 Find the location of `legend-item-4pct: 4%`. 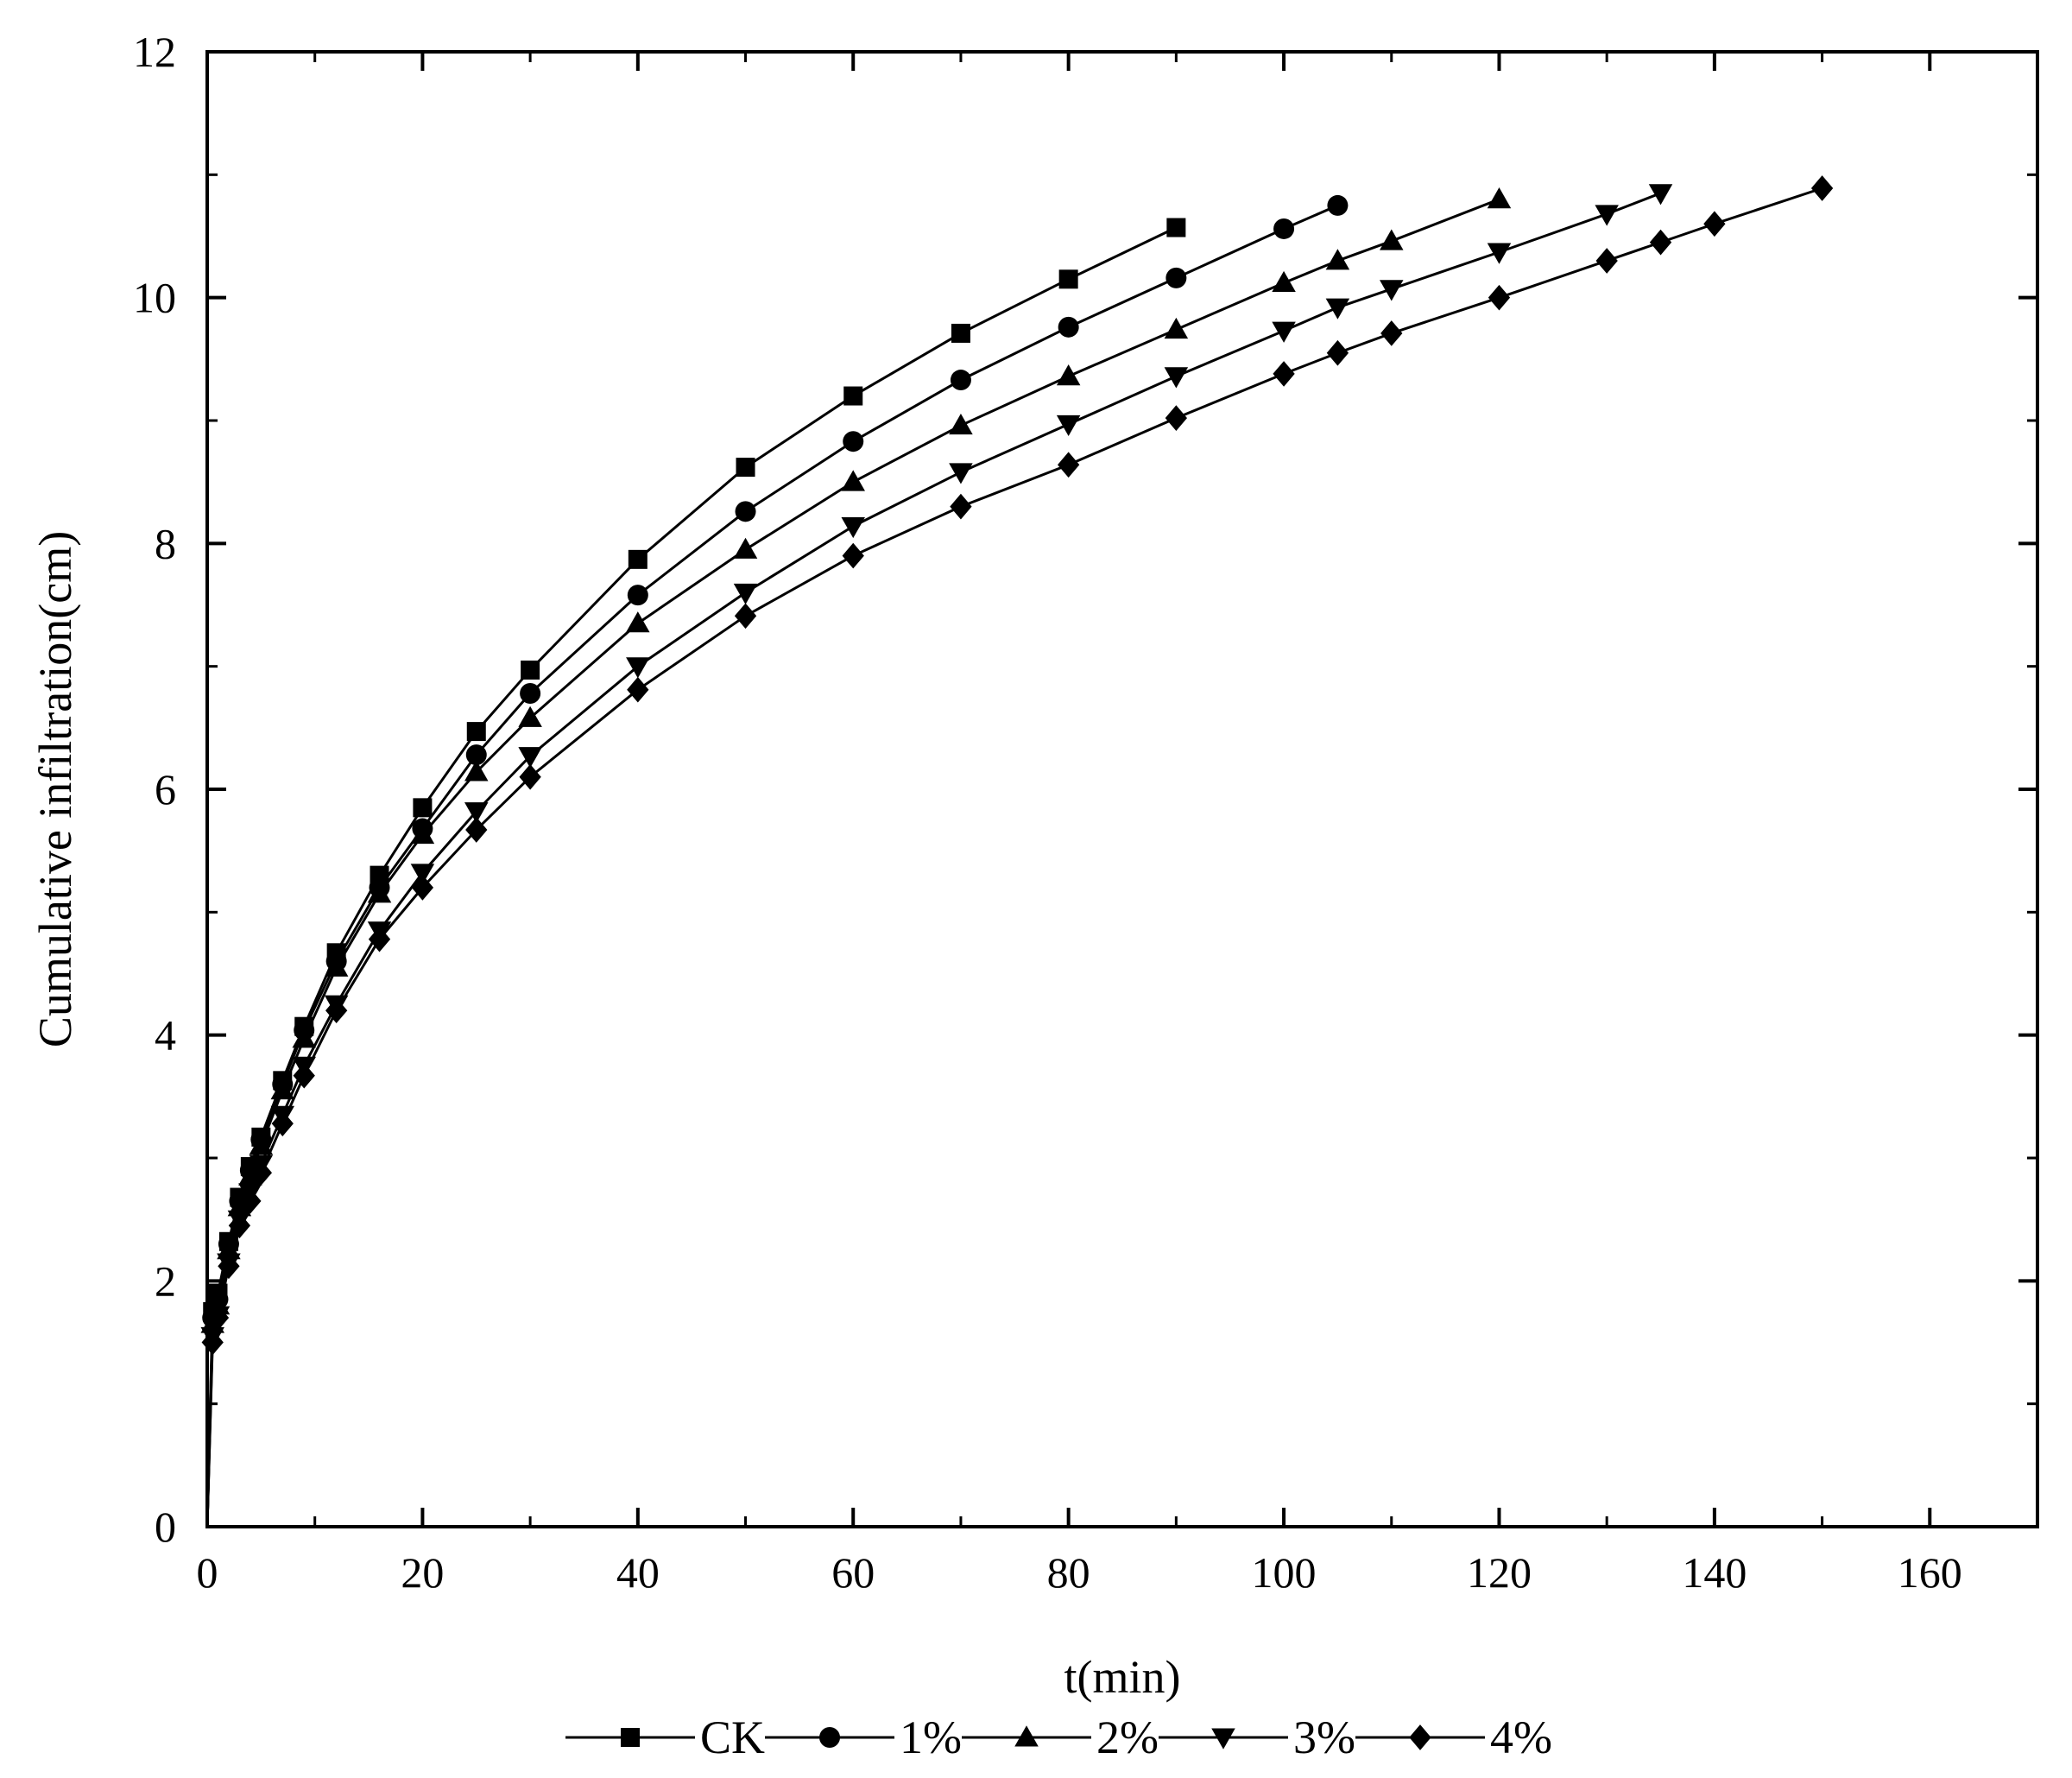

legend-item-4pct: 4% is located at coordinates (1453, 1738).